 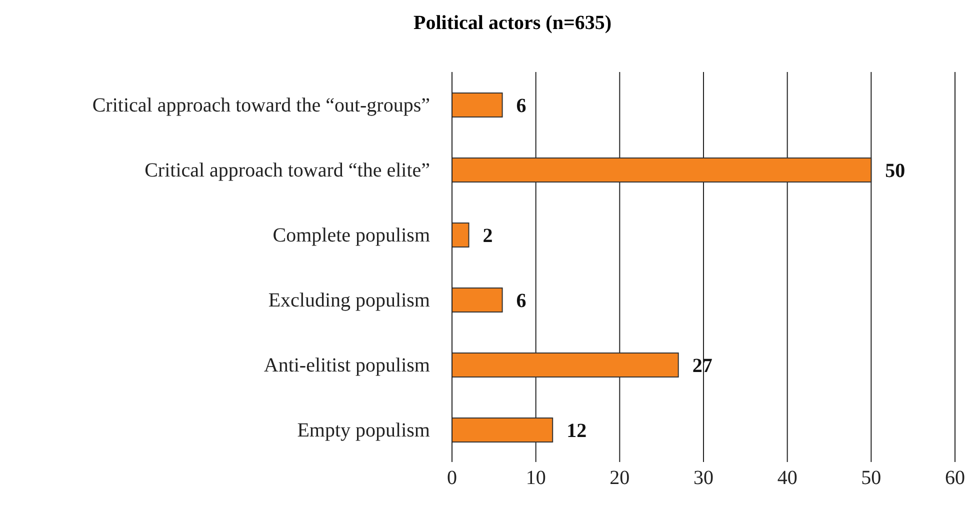 What do you see at coordinates (347, 365) in the screenshot?
I see `y-tick-label: Anti-elitist populism` at bounding box center [347, 365].